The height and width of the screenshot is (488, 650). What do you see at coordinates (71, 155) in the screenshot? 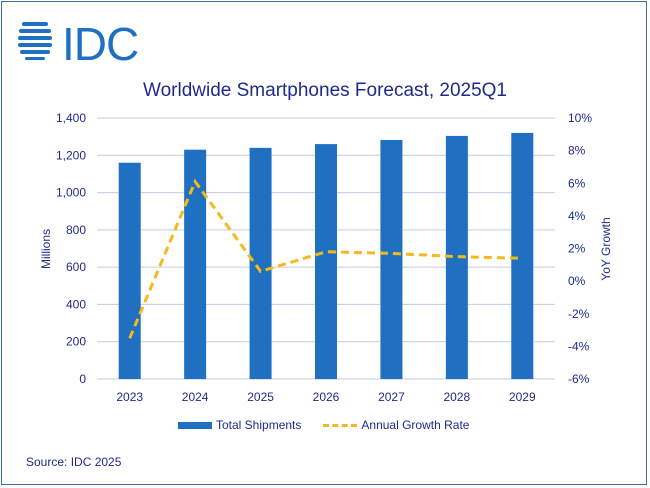
I see `y-tick-label: 1,200` at bounding box center [71, 155].